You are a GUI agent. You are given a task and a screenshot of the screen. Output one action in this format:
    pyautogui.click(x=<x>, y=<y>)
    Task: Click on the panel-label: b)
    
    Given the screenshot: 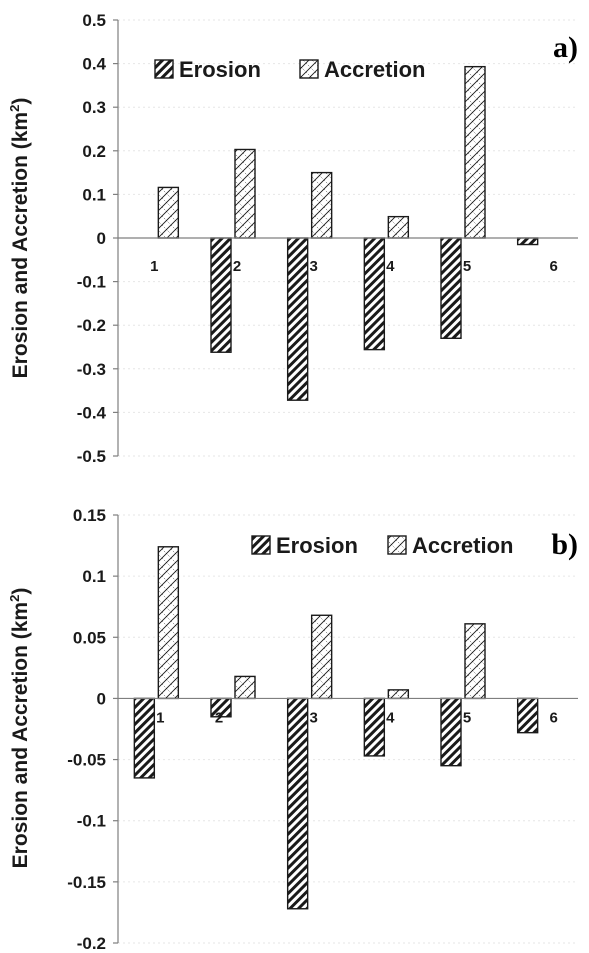 What is the action you would take?
    pyautogui.click(x=564, y=544)
    